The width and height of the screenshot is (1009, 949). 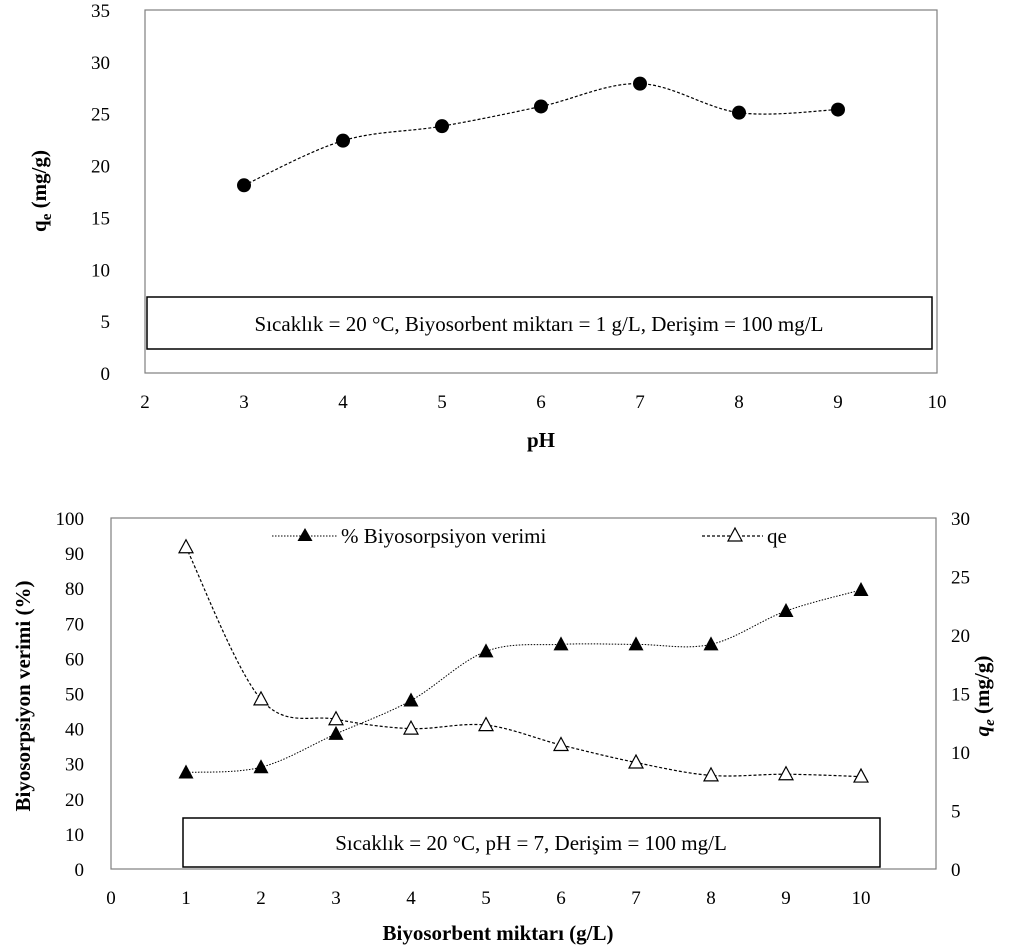 What do you see at coordinates (541, 440) in the screenshot?
I see `x-axis-title: pH` at bounding box center [541, 440].